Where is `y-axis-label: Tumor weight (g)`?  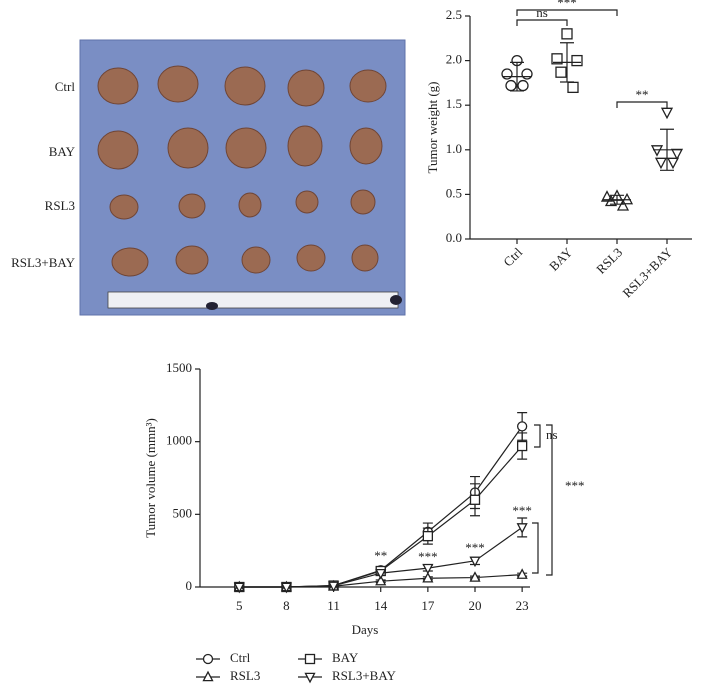 y-axis-label: Tumor weight (g) is located at coordinates (432, 128).